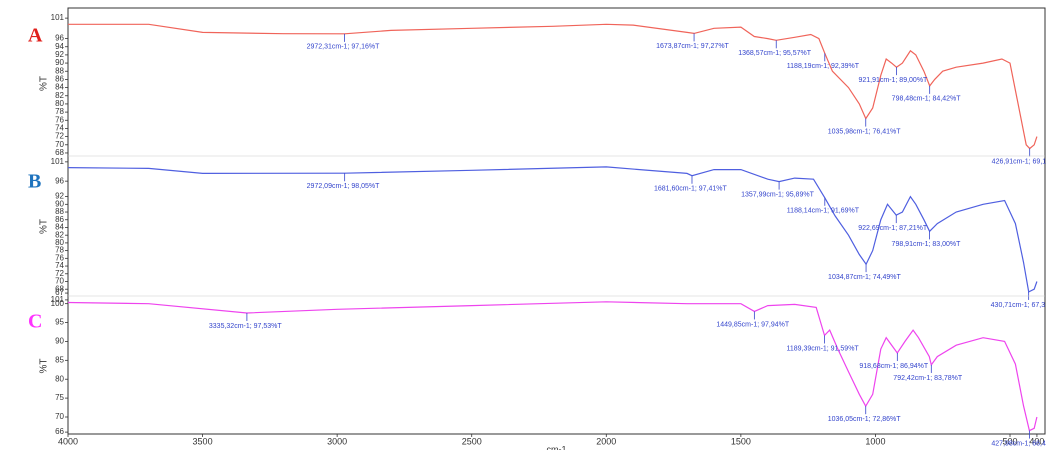 The height and width of the screenshot is (450, 1047). Describe the element at coordinates (777, 194) in the screenshot. I see `peak-label: 1357,99cm-1; 95,89%T` at that location.